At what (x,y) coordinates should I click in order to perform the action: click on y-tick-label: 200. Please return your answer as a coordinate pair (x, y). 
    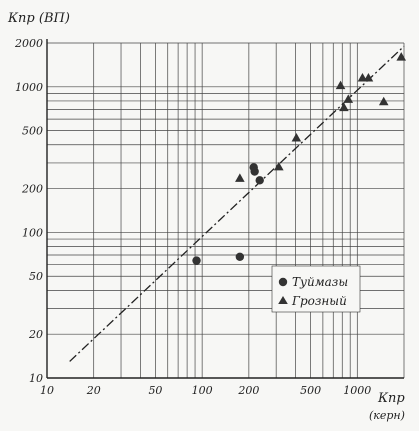
    Looking at the image, I should click on (32, 189).